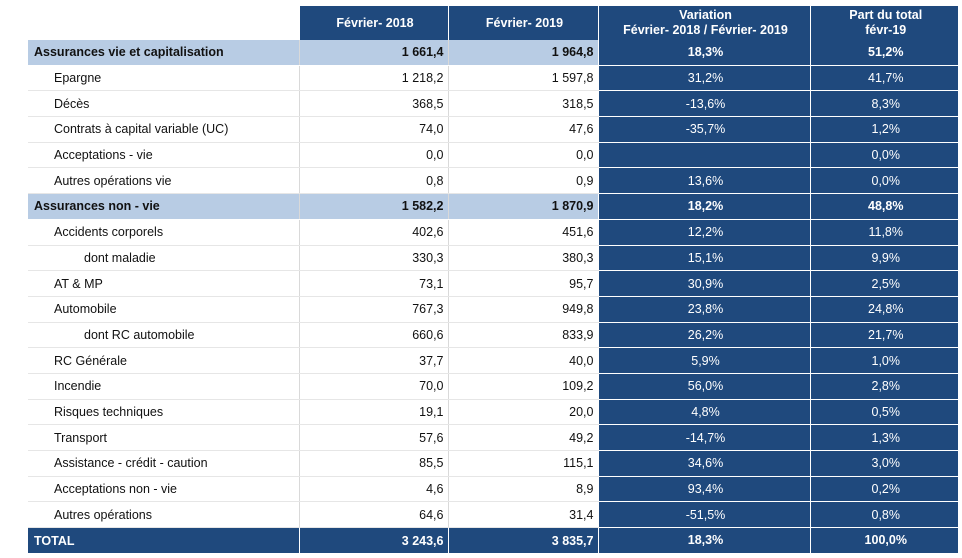  Describe the element at coordinates (883, 540) in the screenshot. I see `share: 100,0%` at that location.